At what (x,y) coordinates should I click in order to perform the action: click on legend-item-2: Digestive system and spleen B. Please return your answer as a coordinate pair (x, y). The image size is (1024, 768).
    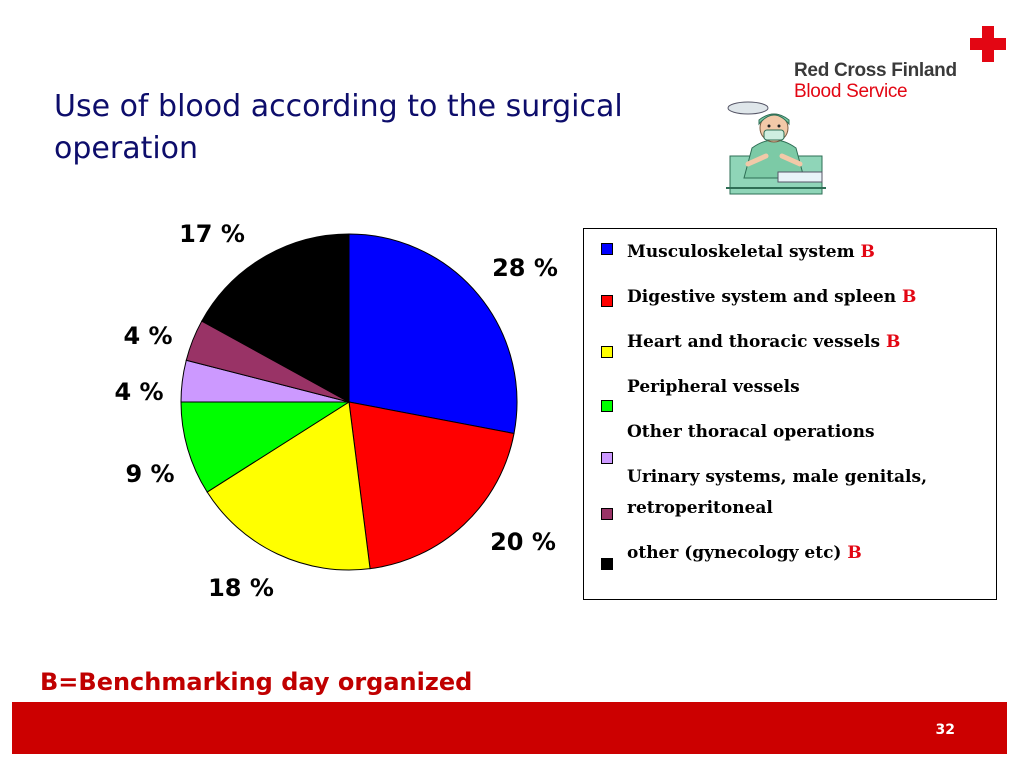
    Looking at the image, I should click on (807, 297).